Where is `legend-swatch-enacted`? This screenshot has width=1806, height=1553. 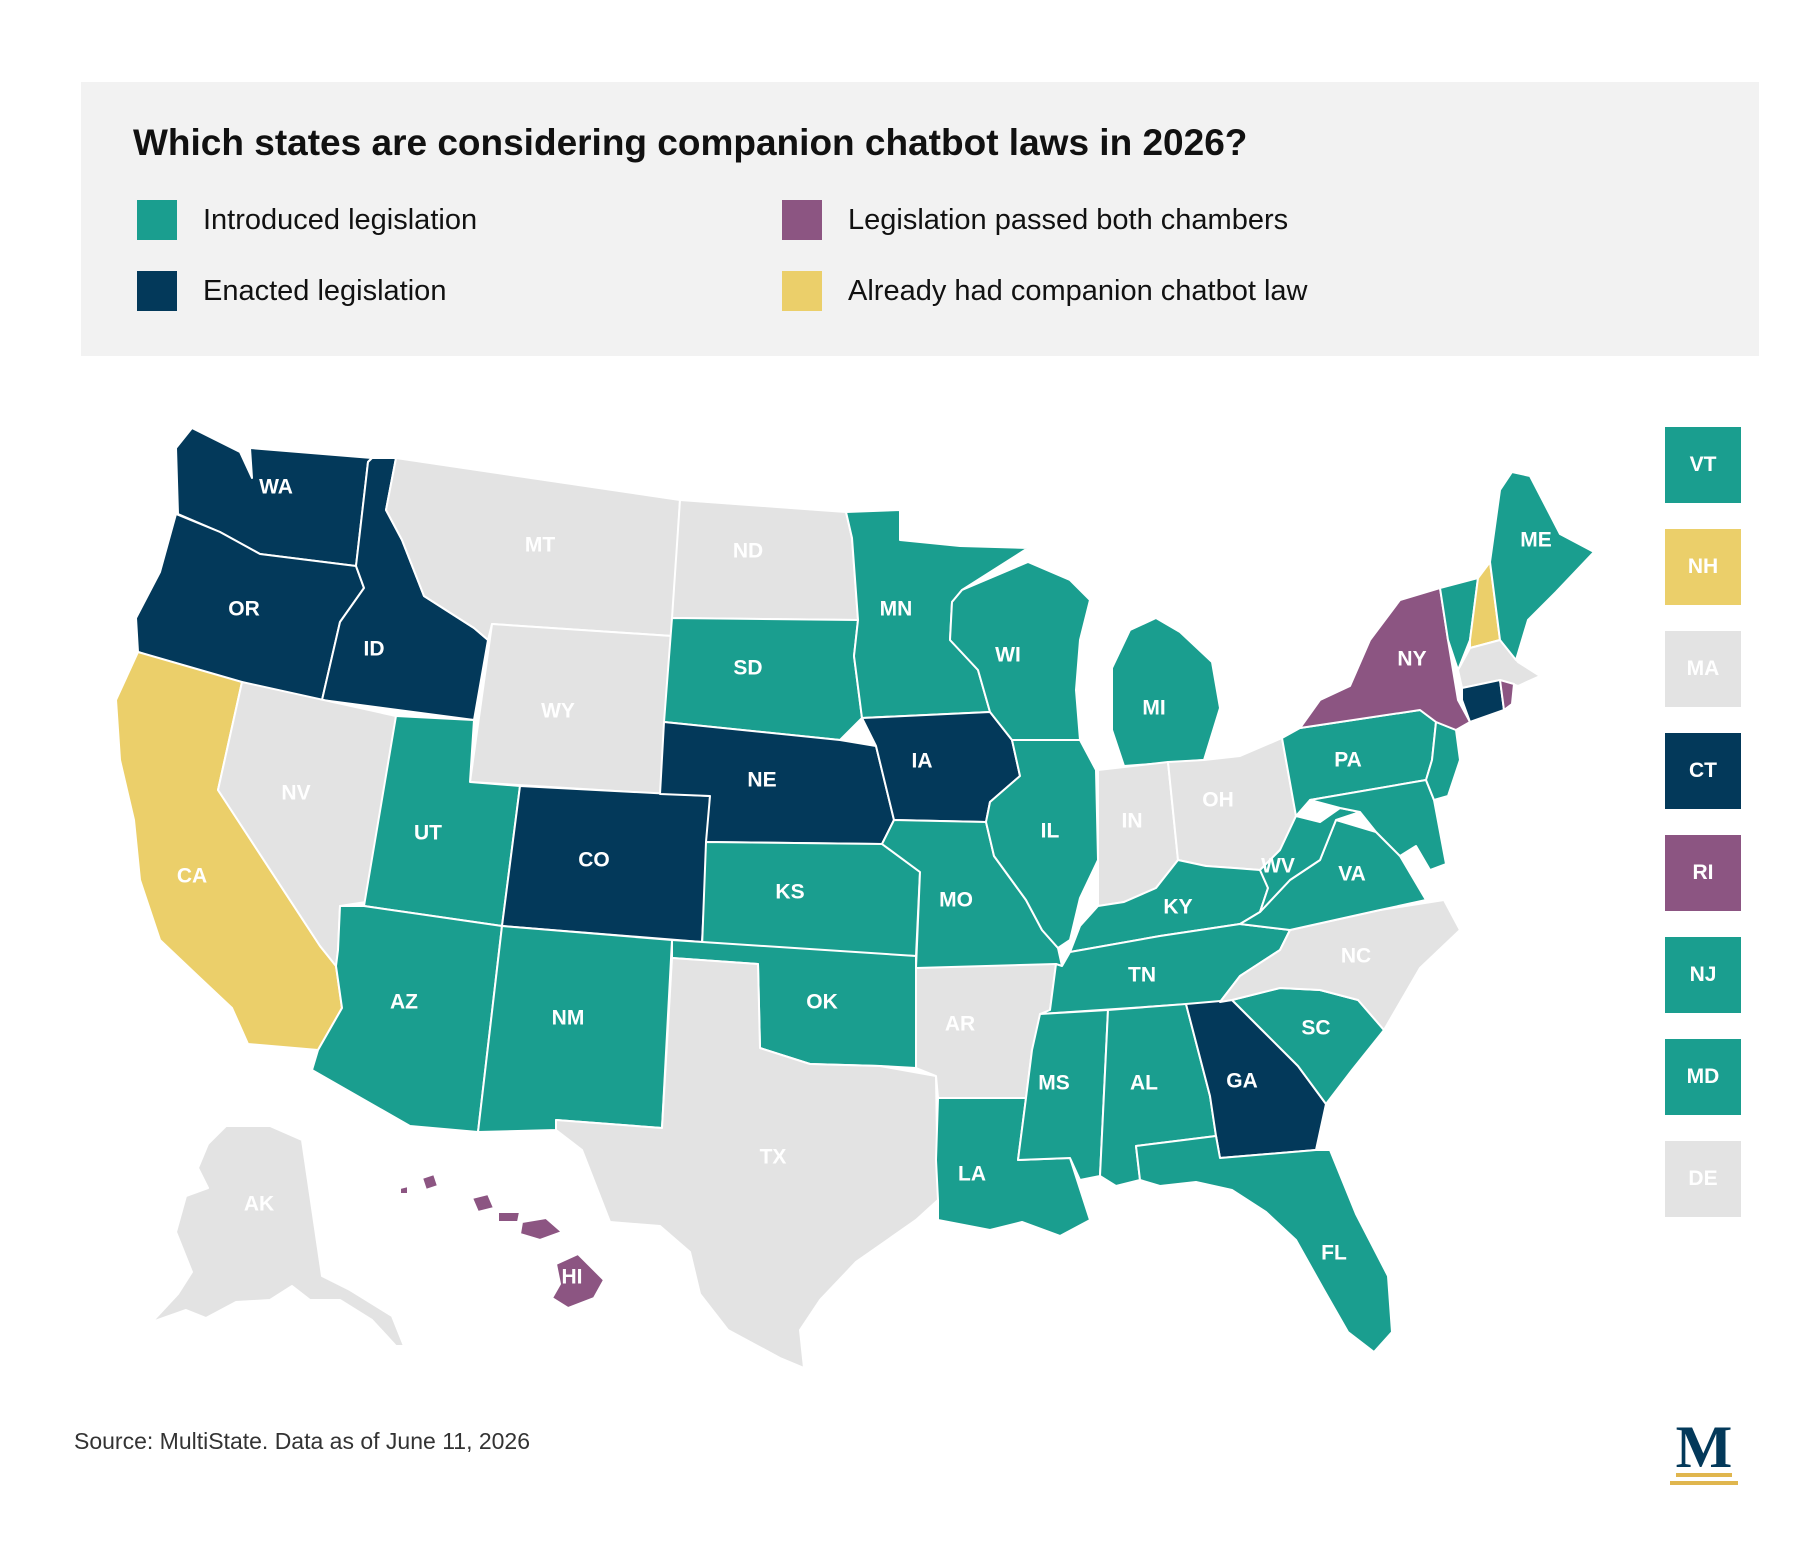 legend-swatch-enacted is located at coordinates (157, 291).